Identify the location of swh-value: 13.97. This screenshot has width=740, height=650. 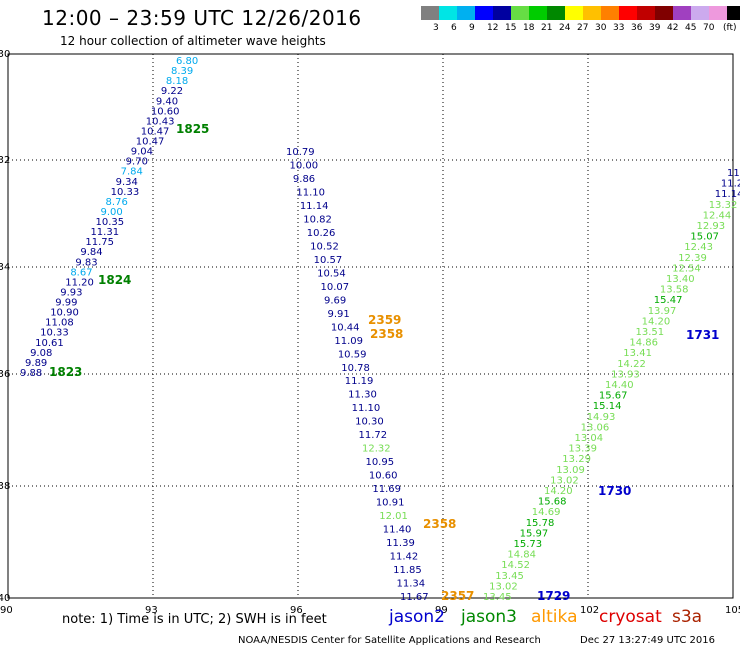
(662, 311).